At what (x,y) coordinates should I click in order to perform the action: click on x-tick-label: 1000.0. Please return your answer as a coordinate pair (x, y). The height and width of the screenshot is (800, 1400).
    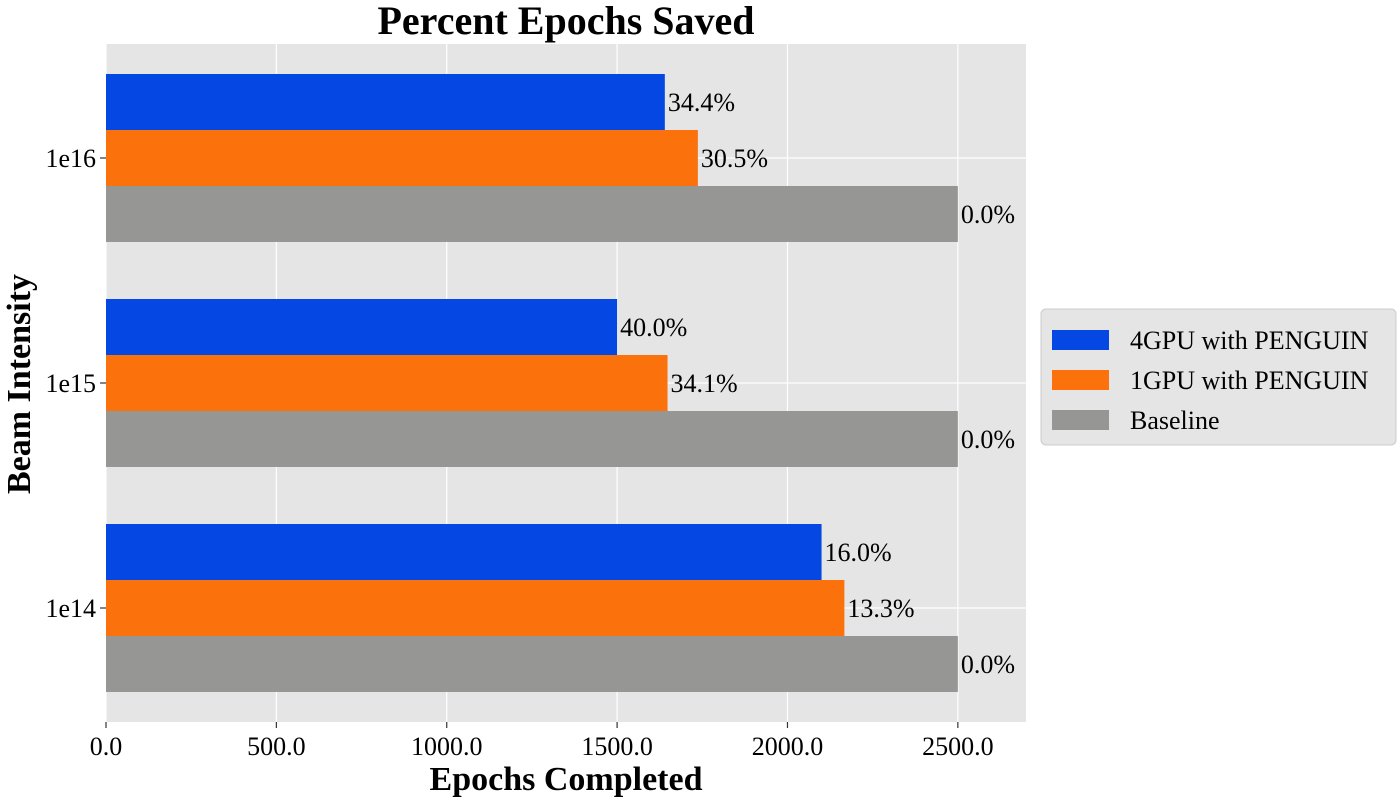
    Looking at the image, I should click on (447, 746).